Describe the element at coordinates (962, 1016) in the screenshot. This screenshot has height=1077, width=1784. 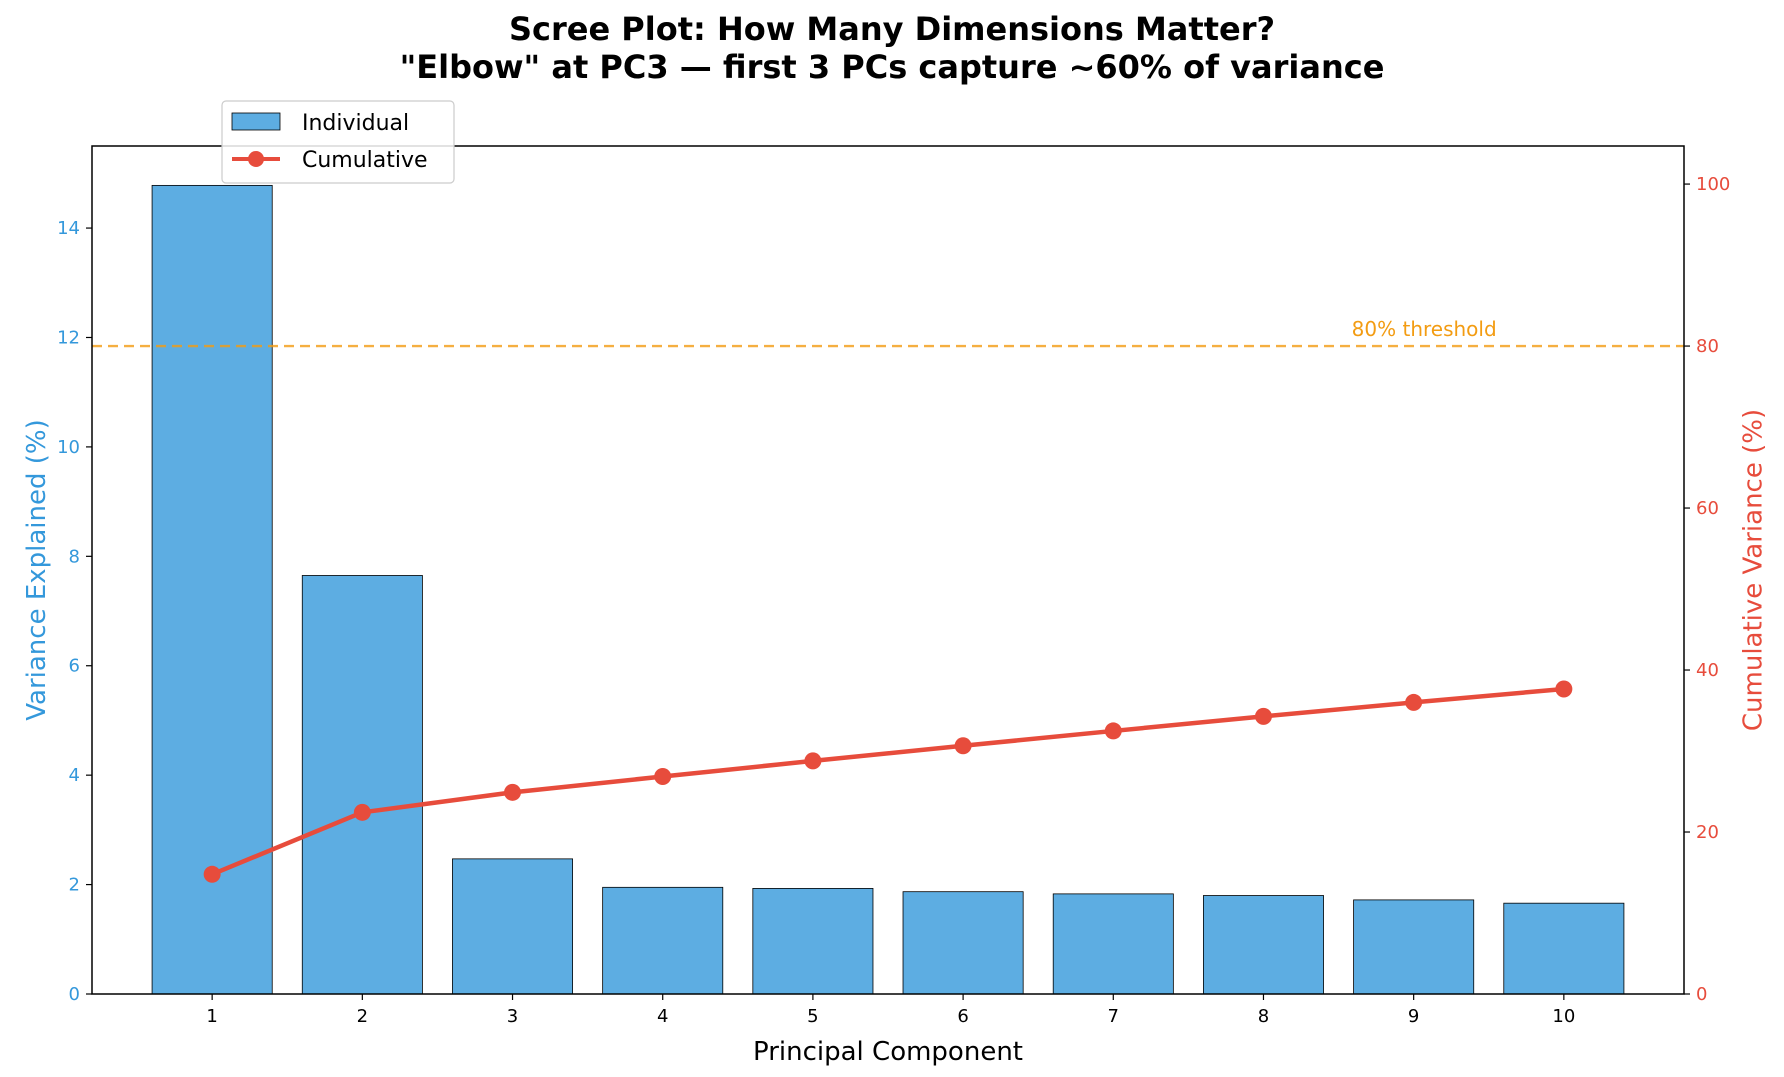
I see `x-tick-label: 6` at that location.